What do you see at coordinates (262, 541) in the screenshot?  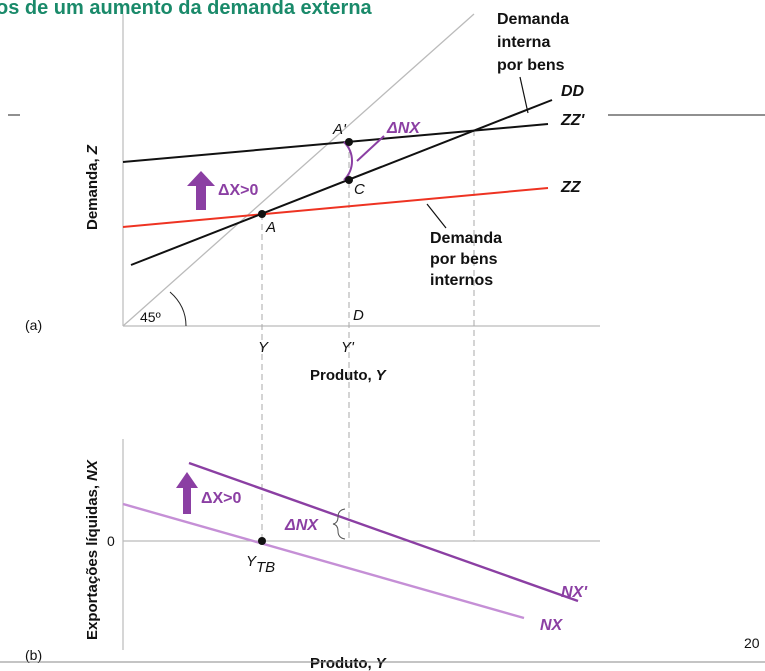 I see `point-ytb` at bounding box center [262, 541].